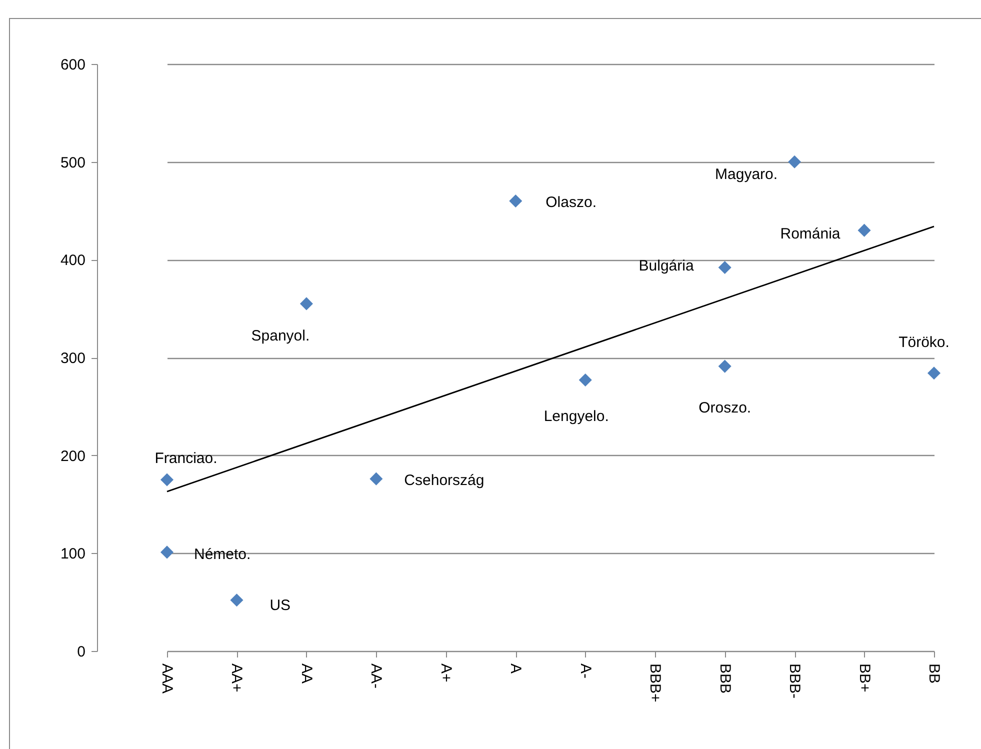 The height and width of the screenshot is (749, 981). Describe the element at coordinates (725, 679) in the screenshot. I see `x-tick-label: BBB` at that location.